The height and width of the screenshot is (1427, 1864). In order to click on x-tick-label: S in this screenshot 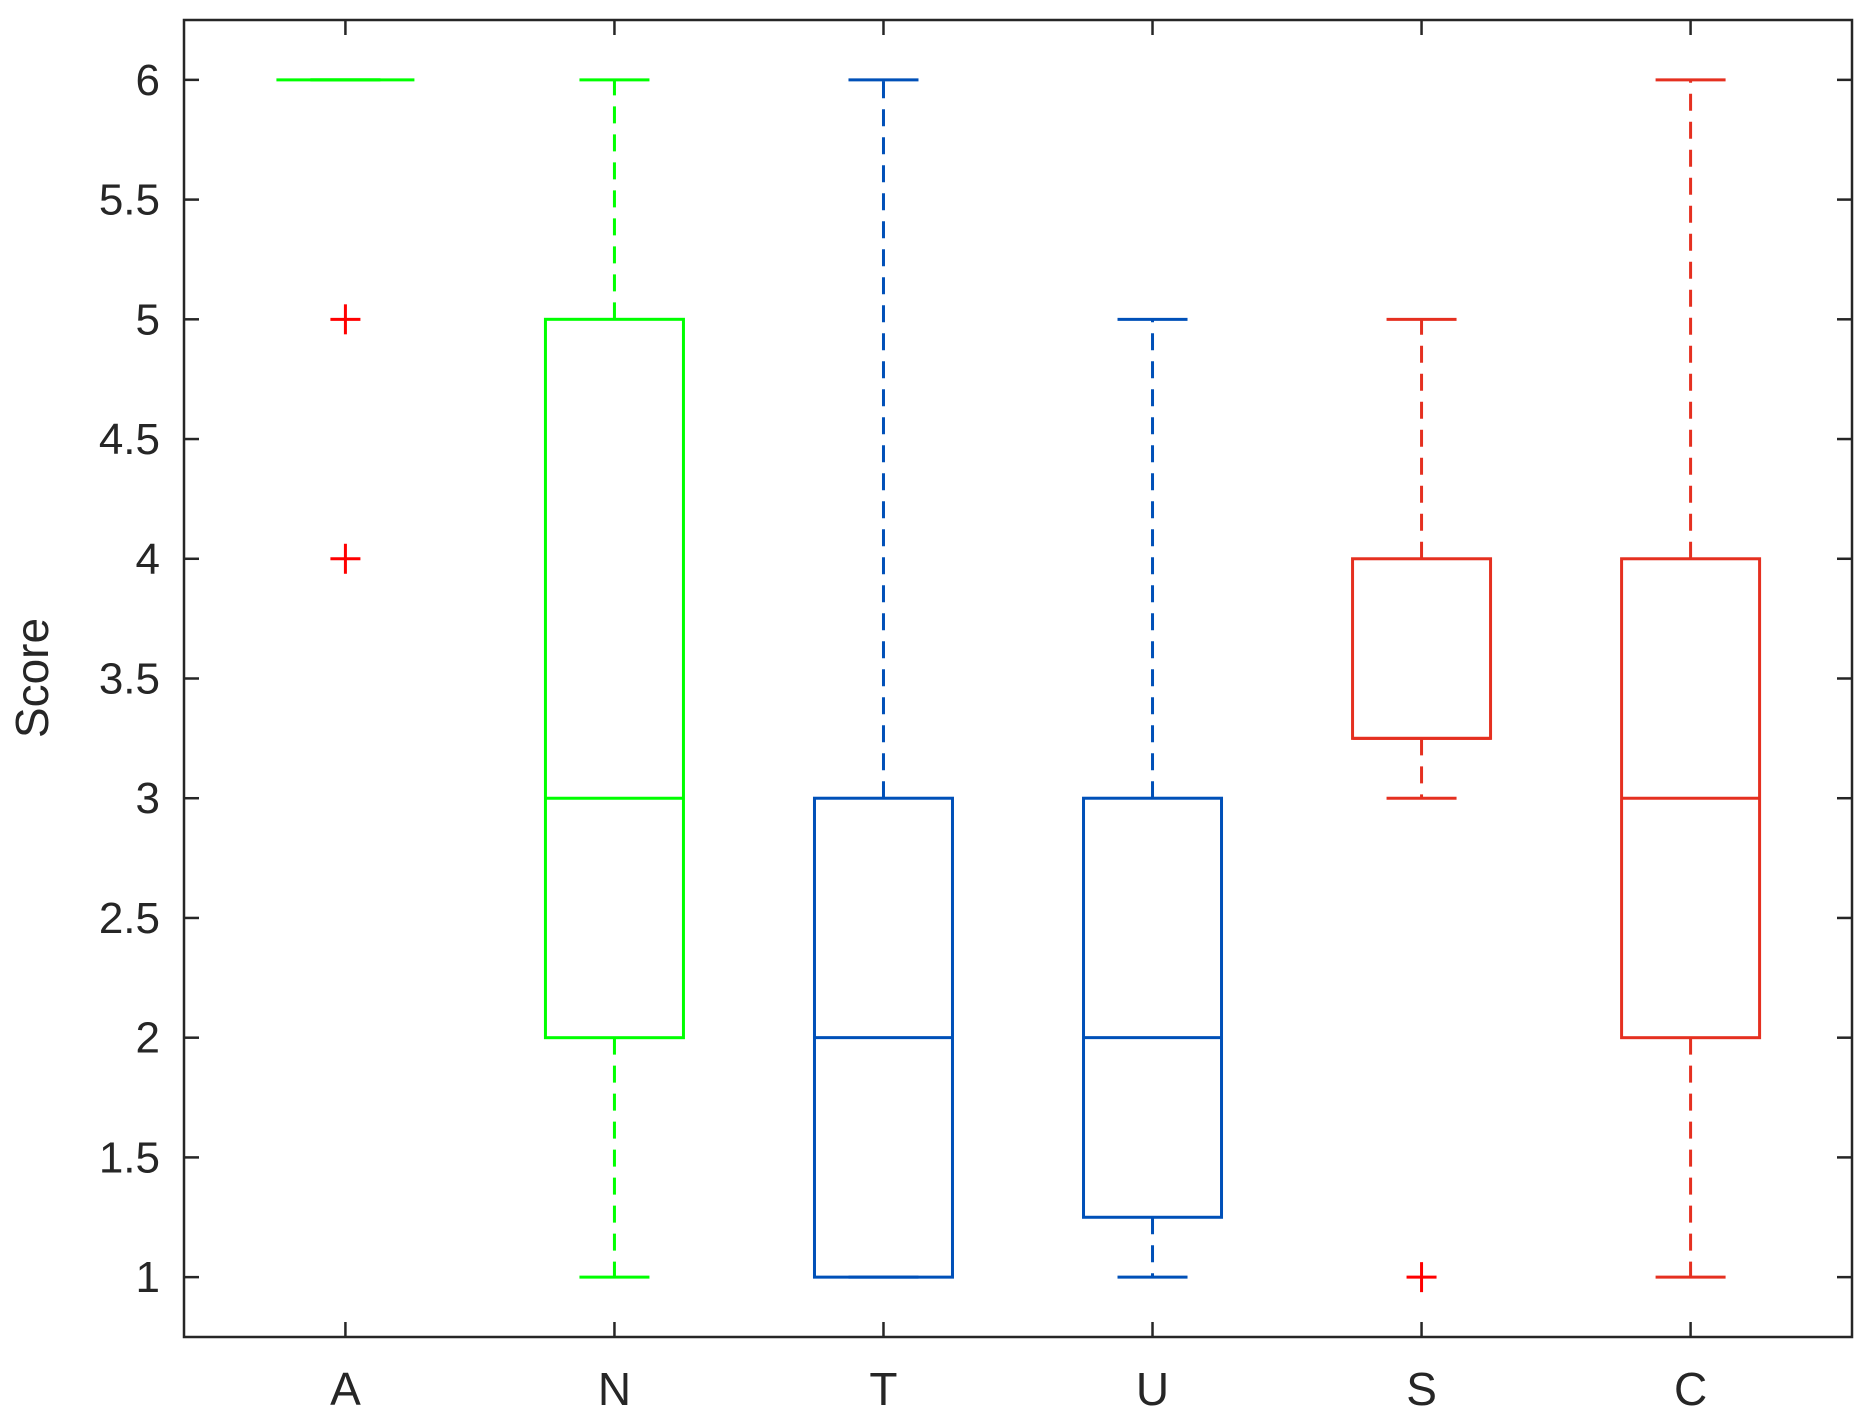, I will do `click(1421, 1389)`.